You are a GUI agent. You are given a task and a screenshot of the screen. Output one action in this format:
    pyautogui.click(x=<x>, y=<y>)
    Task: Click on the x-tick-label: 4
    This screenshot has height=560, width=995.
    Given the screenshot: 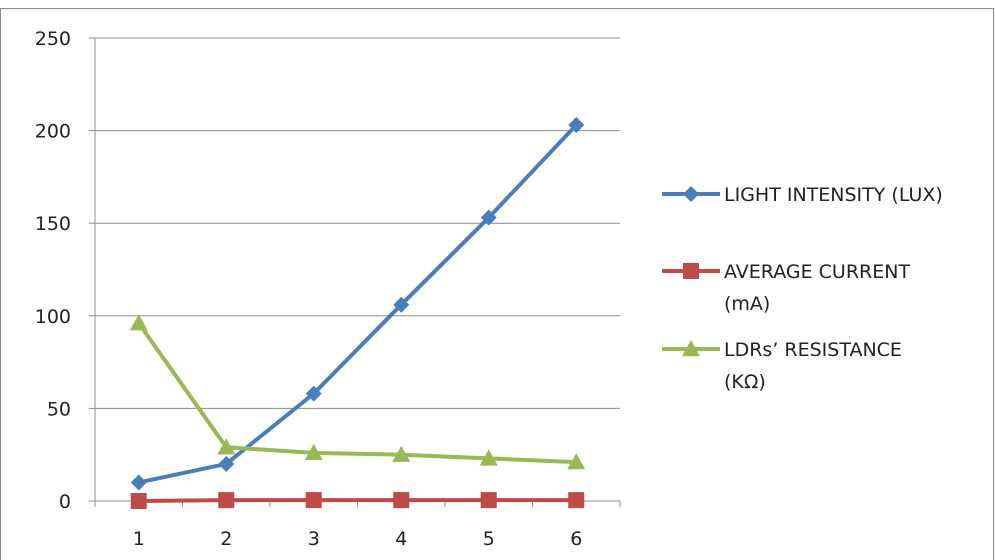 What is the action you would take?
    pyautogui.click(x=401, y=539)
    